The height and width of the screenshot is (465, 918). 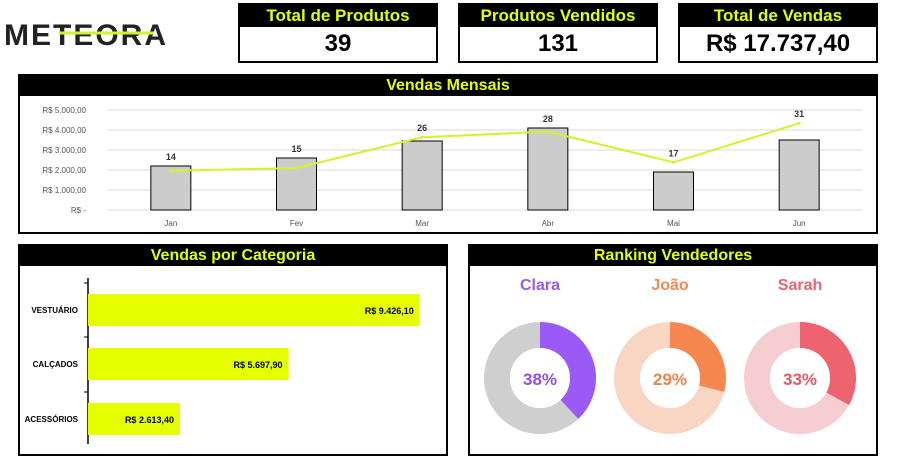 What do you see at coordinates (778, 16) in the screenshot?
I see `kpi-title: Total de Vendas` at bounding box center [778, 16].